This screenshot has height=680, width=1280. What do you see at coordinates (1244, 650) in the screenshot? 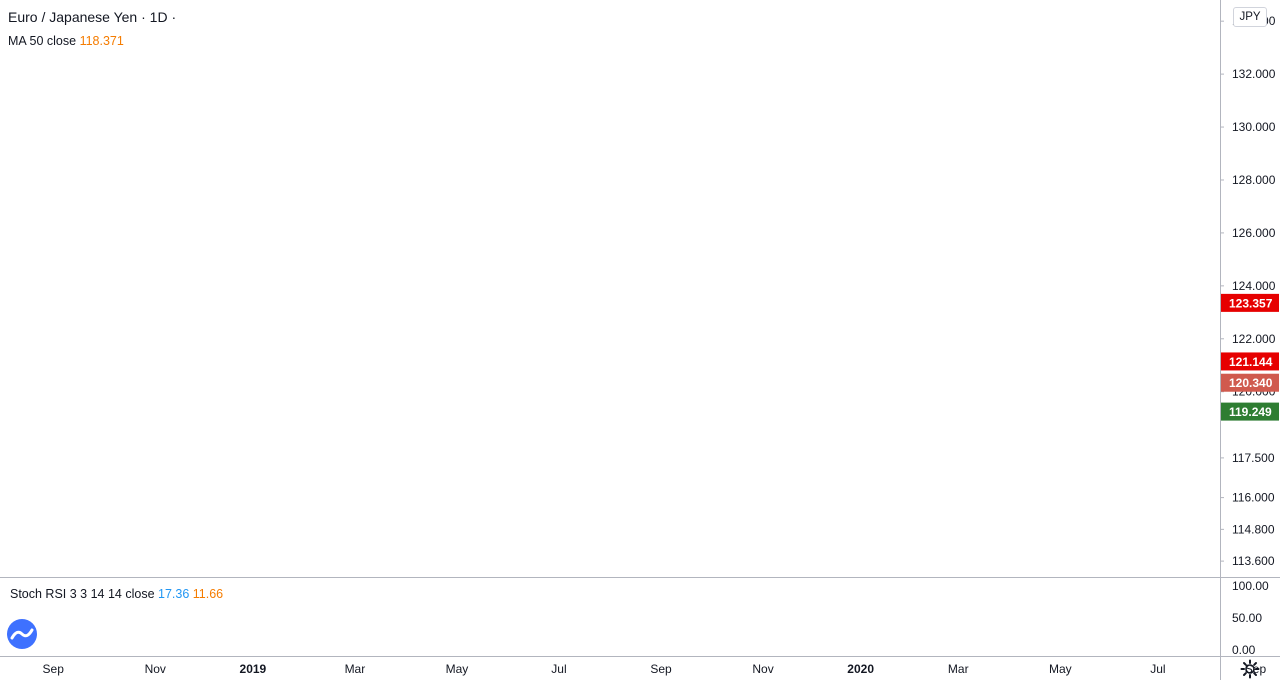
I see `stoch-axis-label: 0.00` at bounding box center [1244, 650].